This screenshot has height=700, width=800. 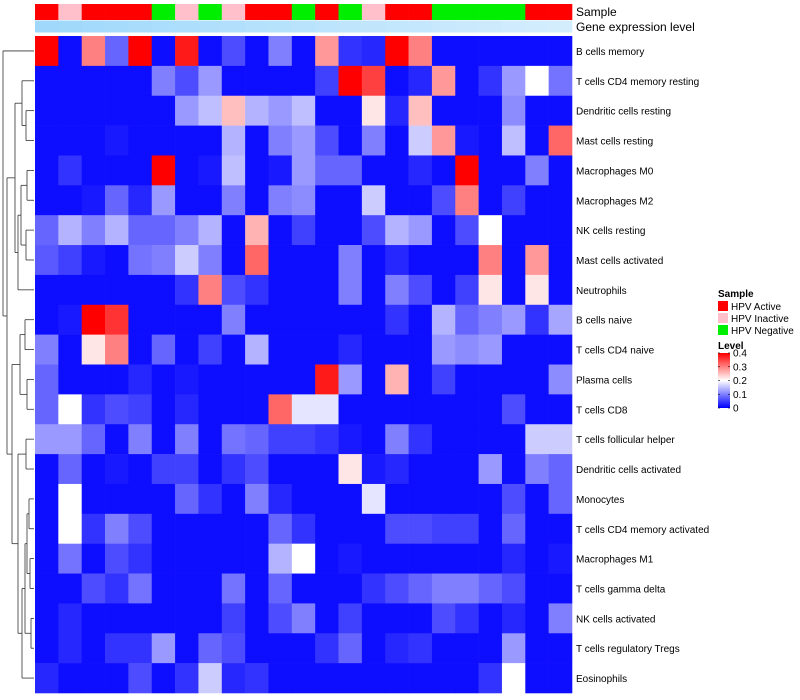 I want to click on sample-legend-label: HPV Active, so click(x=756, y=307).